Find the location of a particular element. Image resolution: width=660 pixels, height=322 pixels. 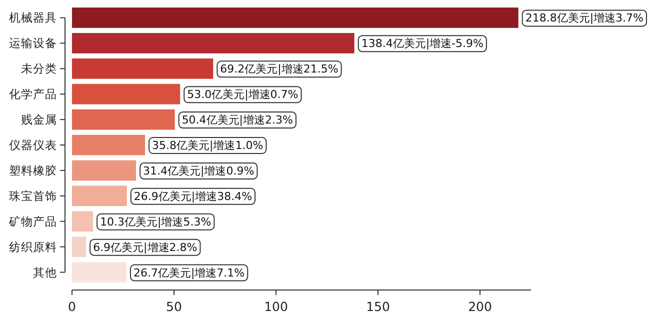

data-label: 69.2亿美元|增速21.5% is located at coordinates (279, 69).